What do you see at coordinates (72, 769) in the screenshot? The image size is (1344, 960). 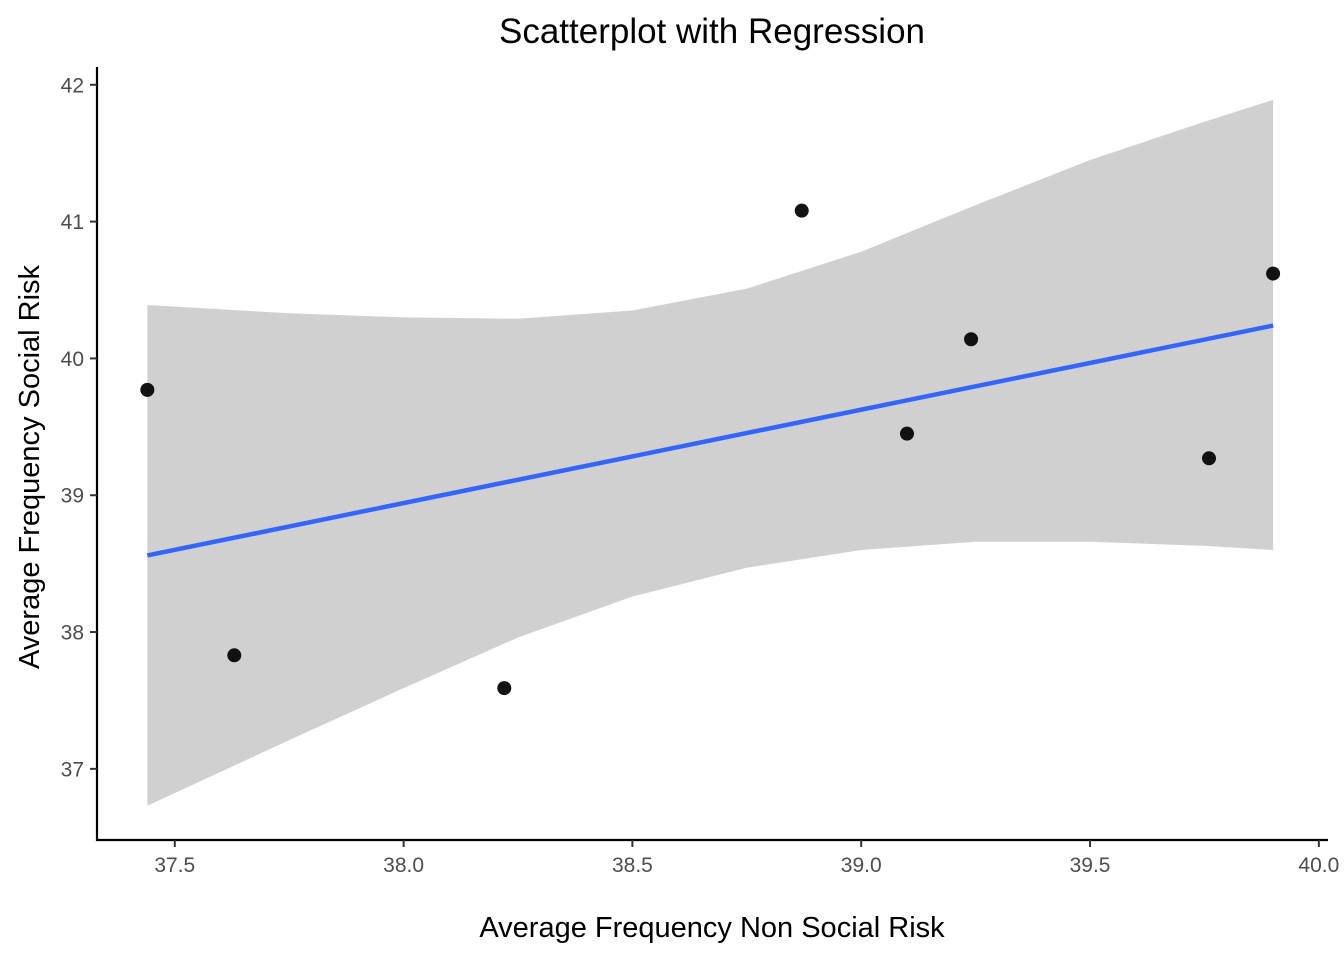 I see `y-tick-label: 37` at bounding box center [72, 769].